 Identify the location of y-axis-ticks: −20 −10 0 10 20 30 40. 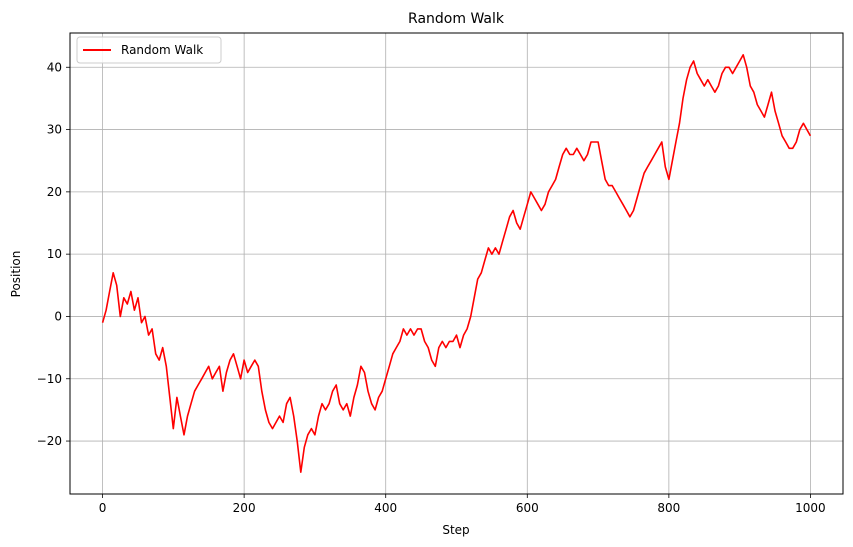
(53, 254).